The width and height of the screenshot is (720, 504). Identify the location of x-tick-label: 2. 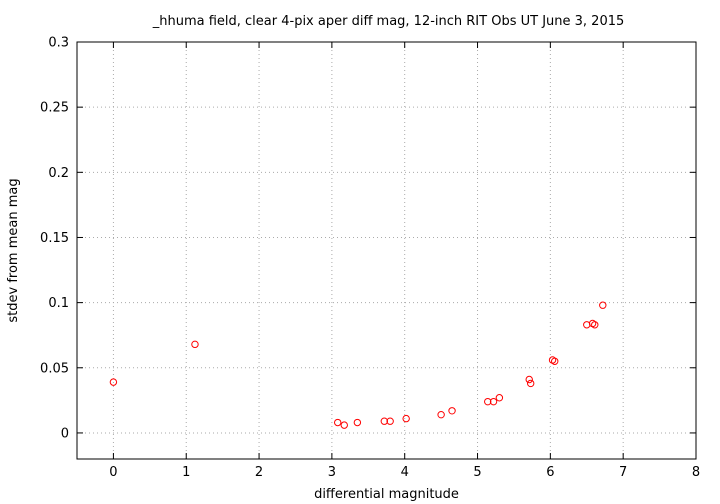
(259, 472).